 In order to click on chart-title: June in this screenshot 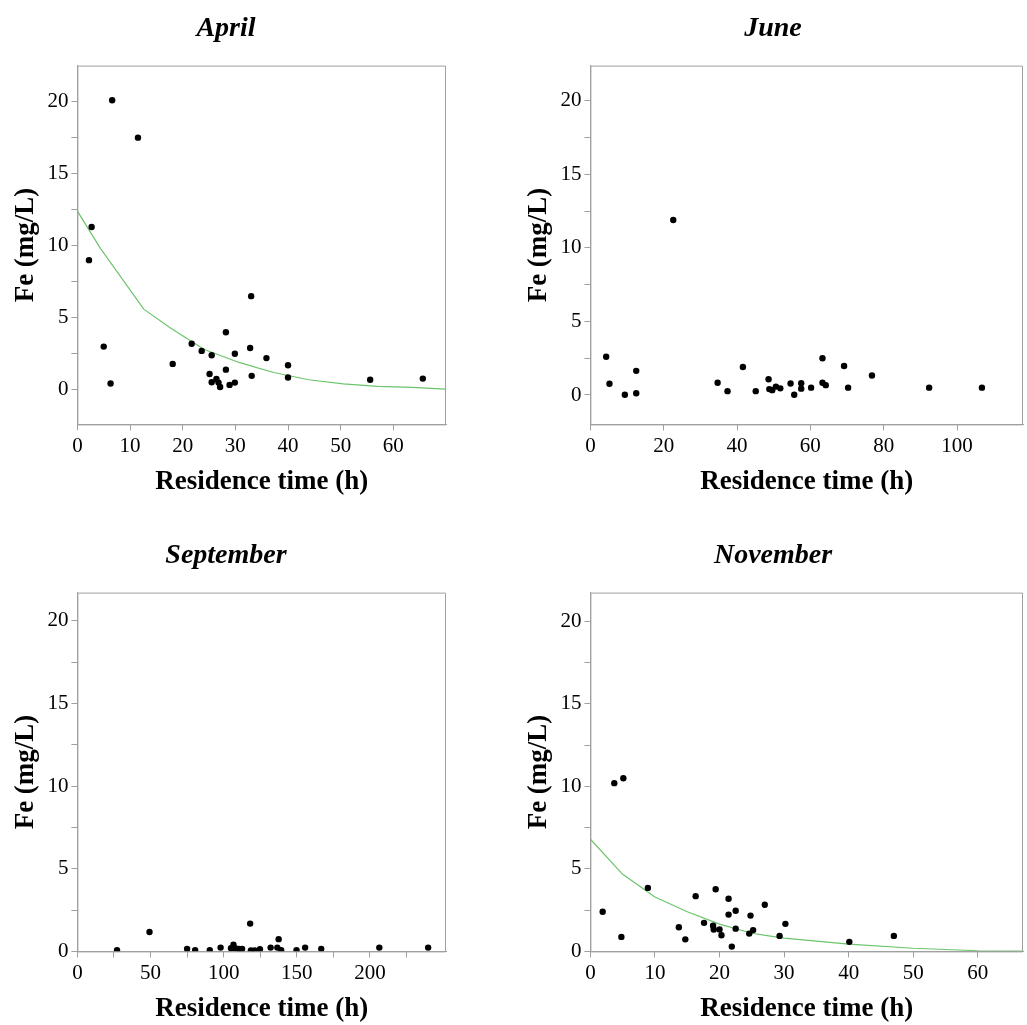, I will do `click(772, 27)`.